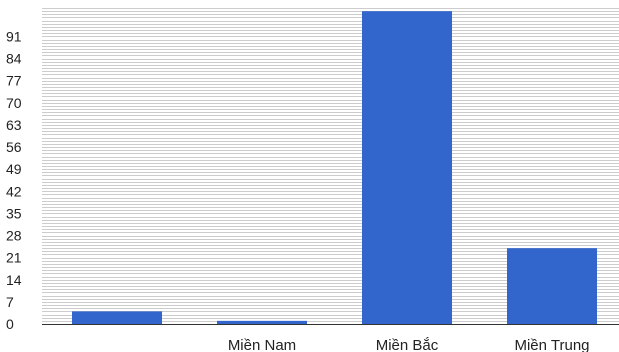 The image size is (619, 352). Describe the element at coordinates (14, 81) in the screenshot. I see `y-tick-label: 77` at that location.